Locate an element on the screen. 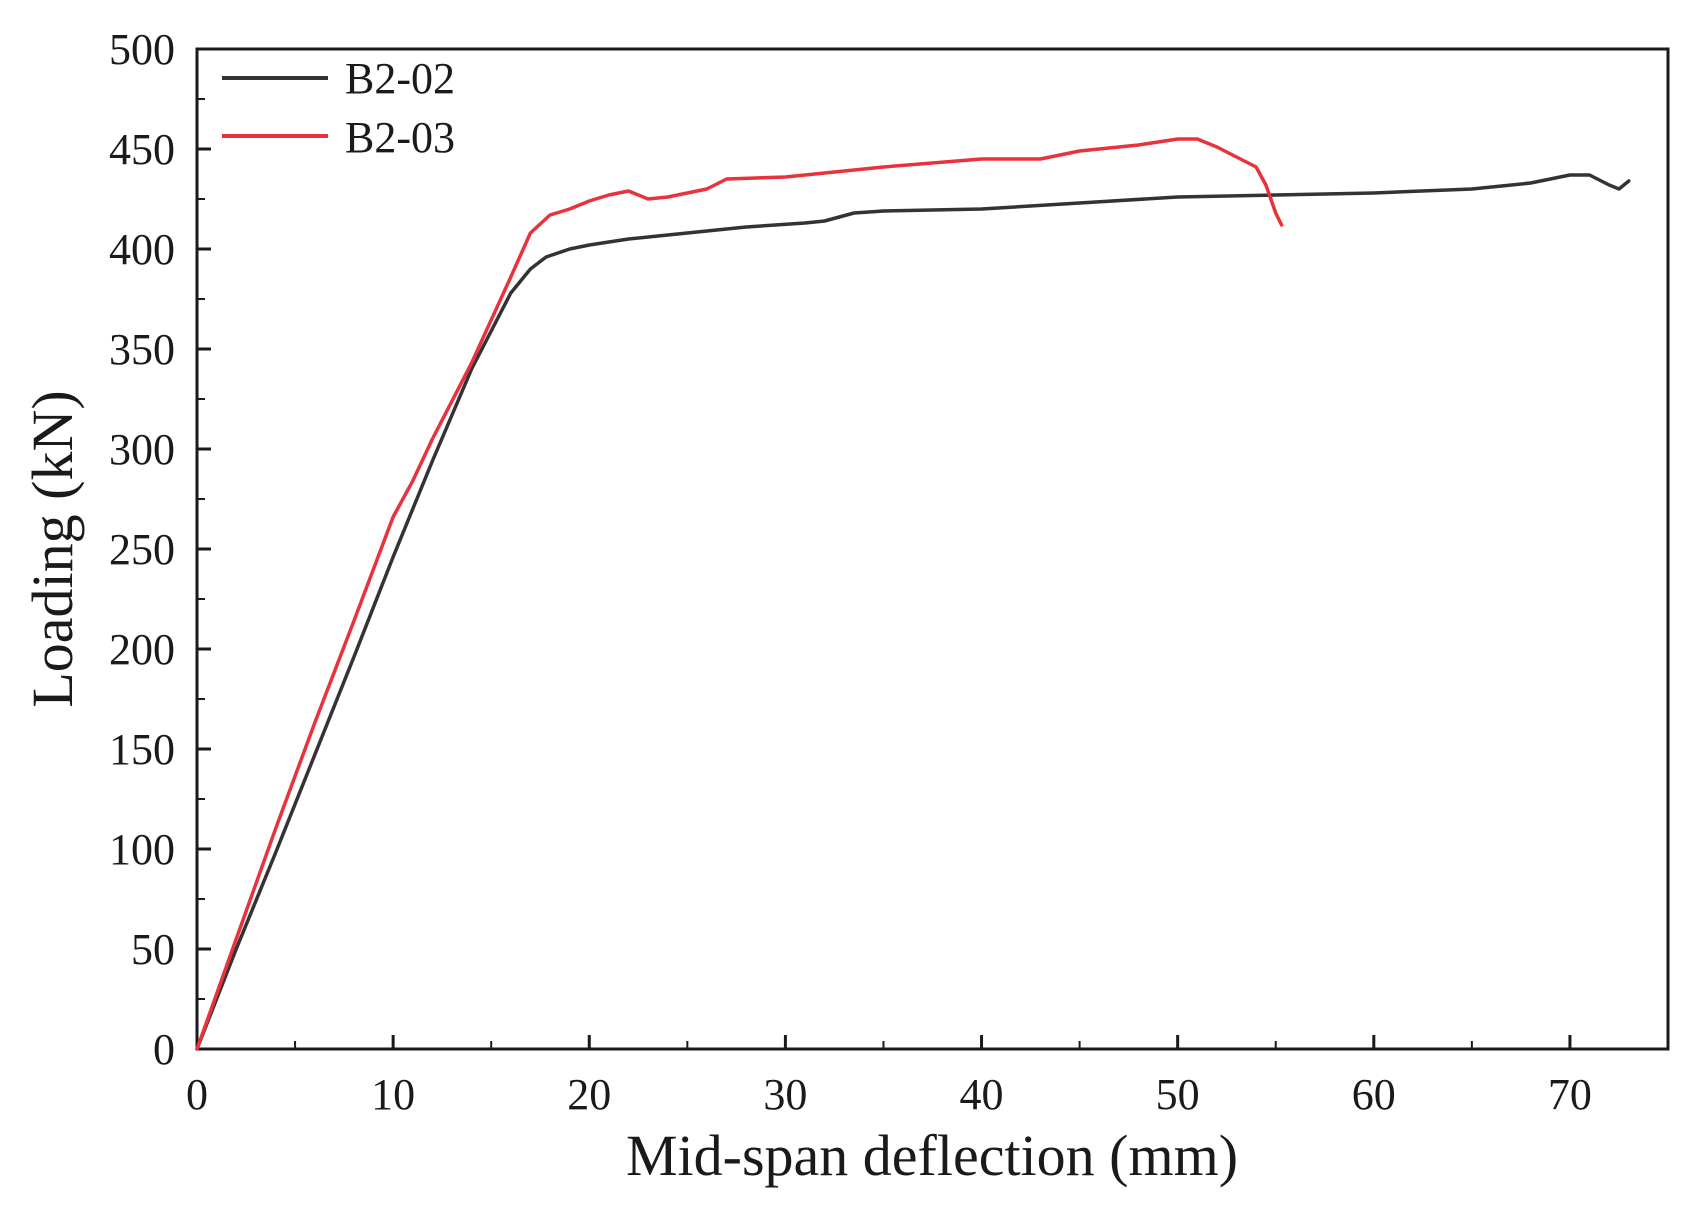  x-tick-label: 60 is located at coordinates (1374, 1094).